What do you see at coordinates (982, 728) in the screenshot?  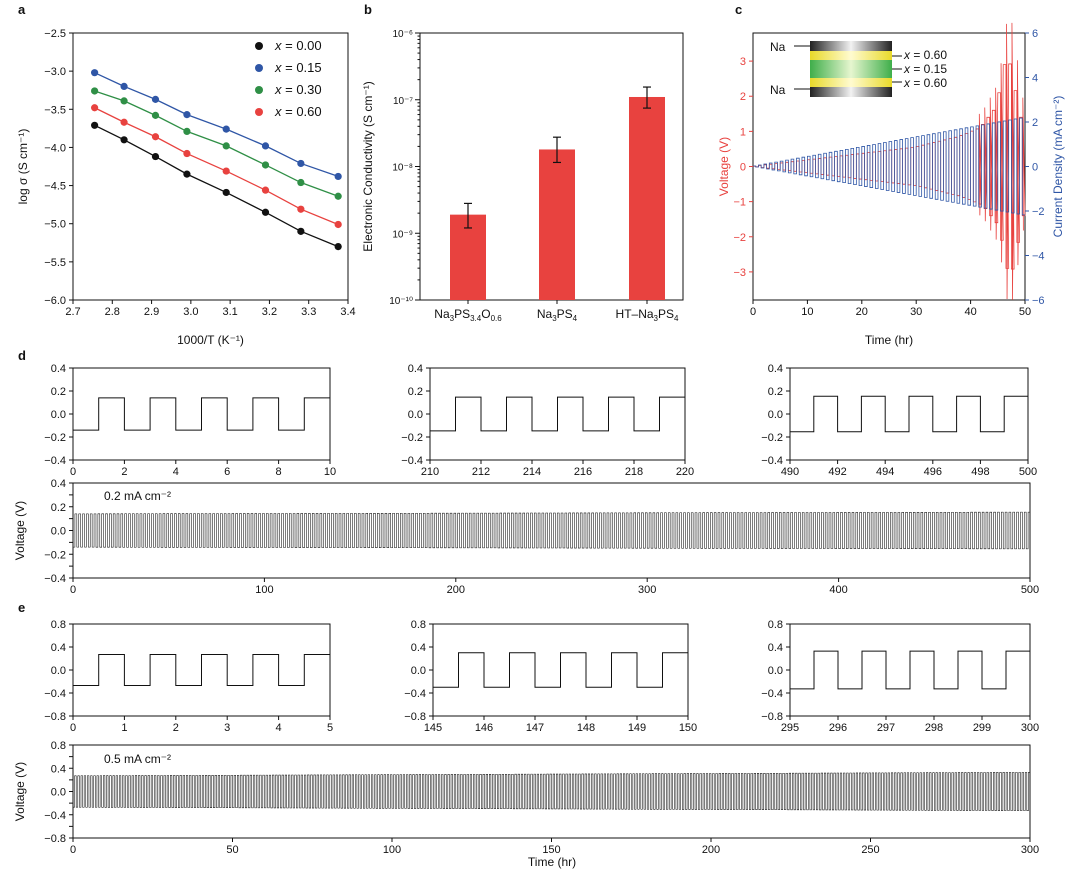 I see `inset-xtick-label: 299` at bounding box center [982, 728].